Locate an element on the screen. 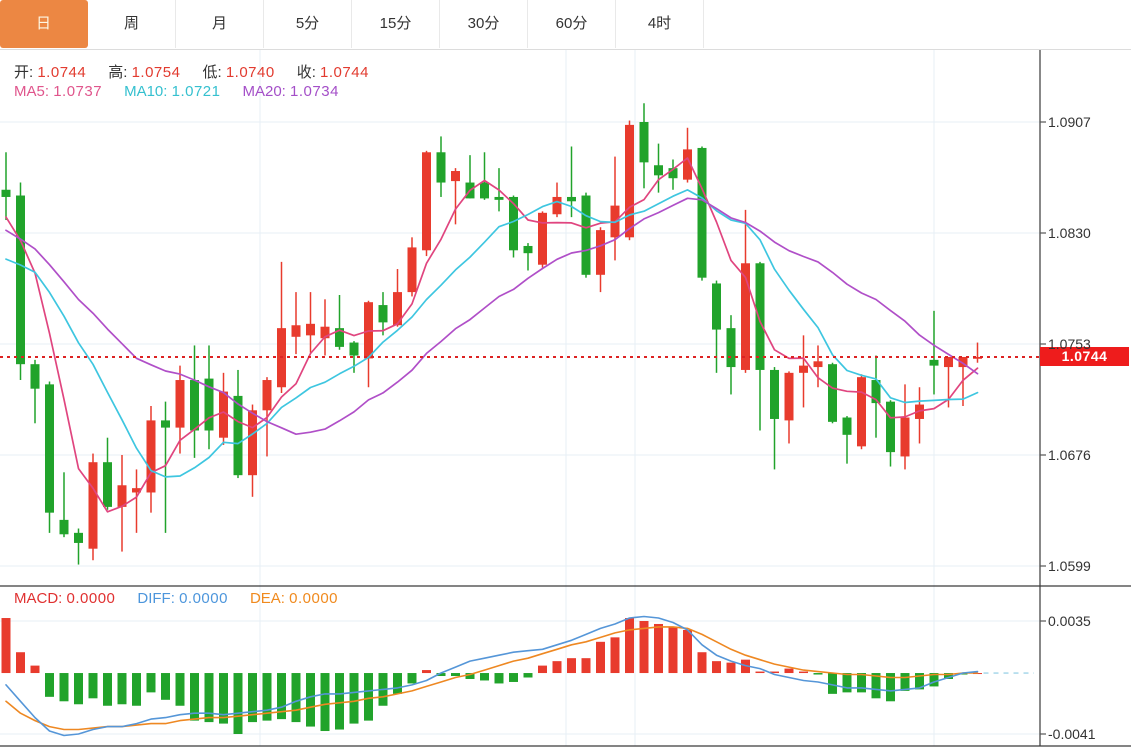 This screenshot has width=1131, height=750. tab-4时: 4时 is located at coordinates (660, 24).